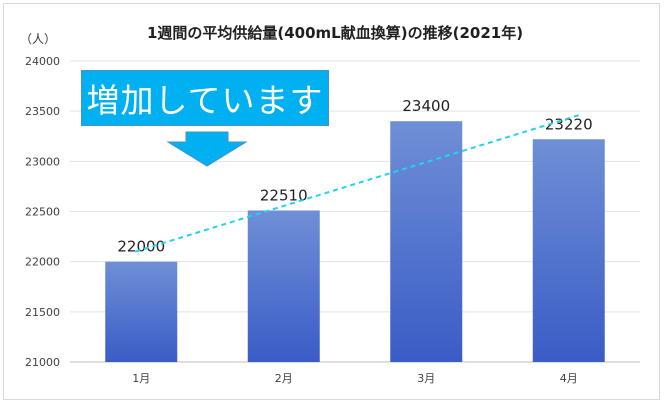 The width and height of the screenshot is (665, 405). What do you see at coordinates (42, 161) in the screenshot?
I see `y-tick-label: 23000` at bounding box center [42, 161].